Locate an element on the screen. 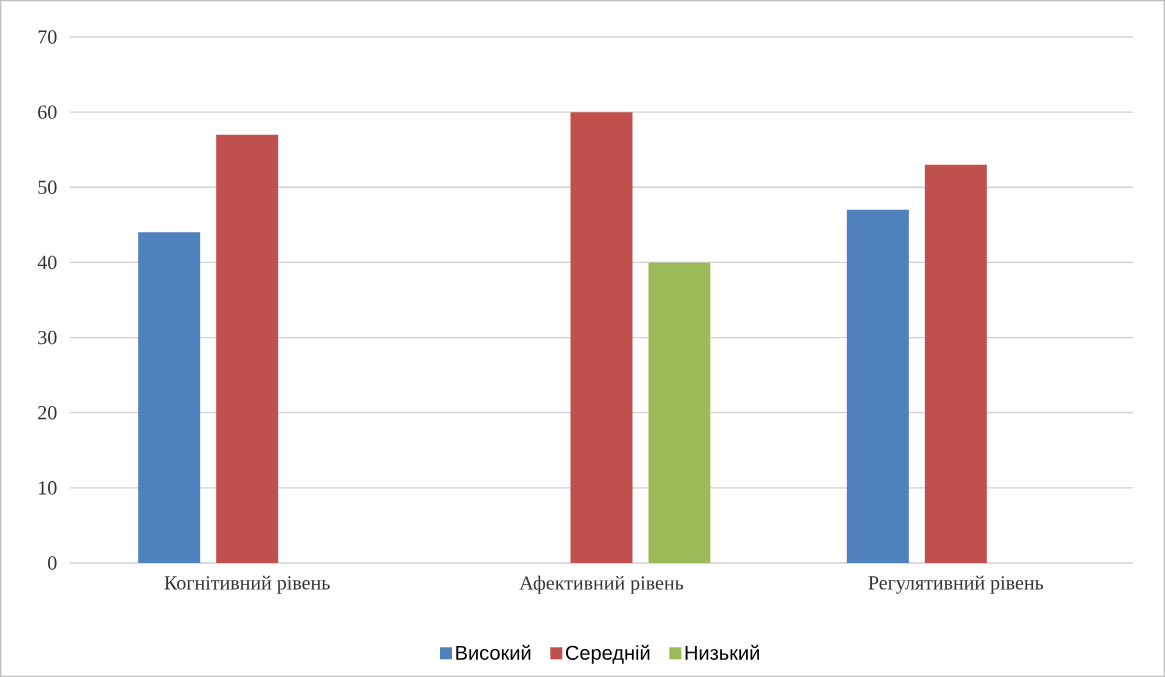  legend-label: Середній is located at coordinates (608, 654).